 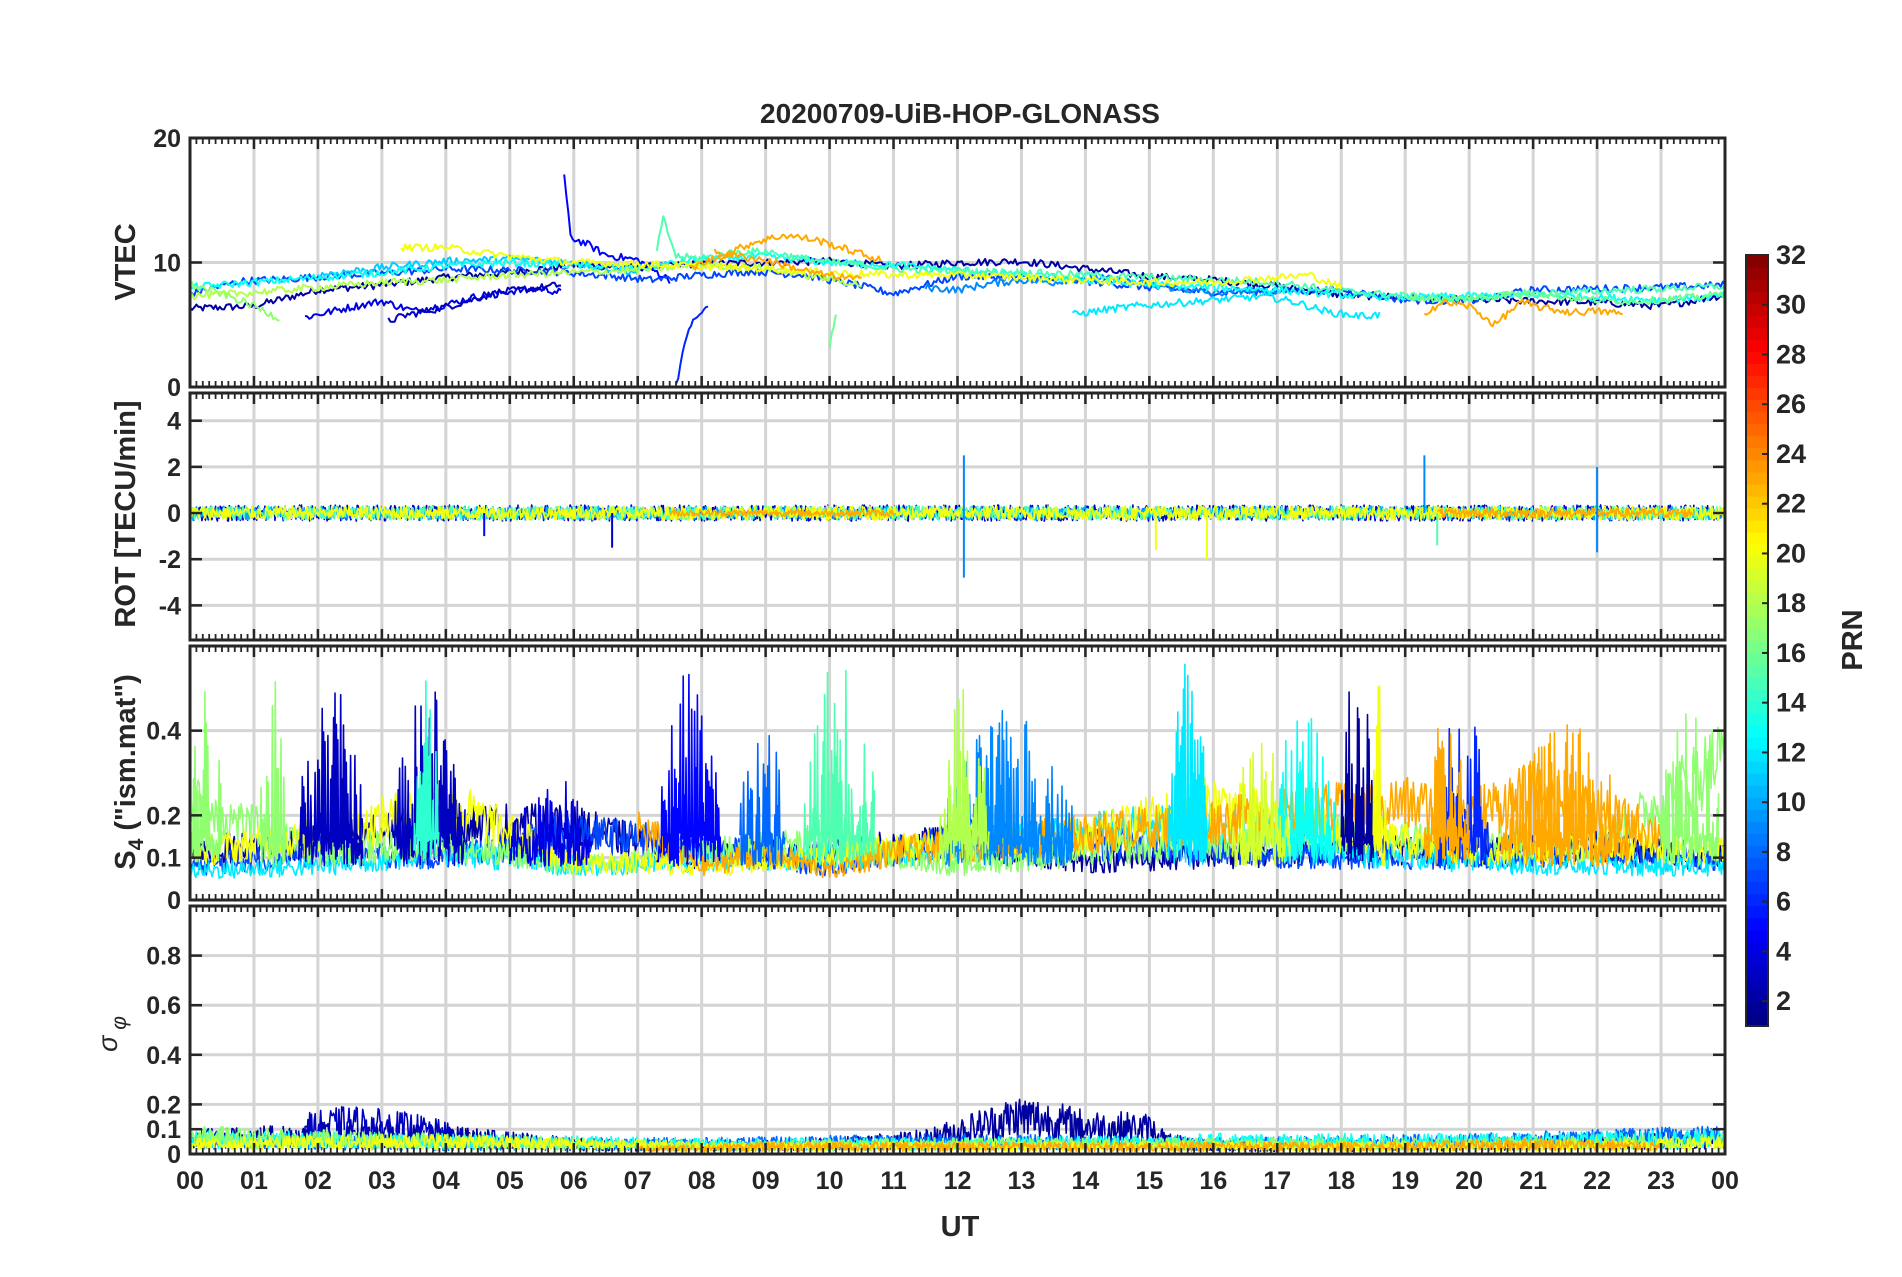 What do you see at coordinates (174, 1155) in the screenshot?
I see `ytick-label-sigma_phi: 0` at bounding box center [174, 1155].